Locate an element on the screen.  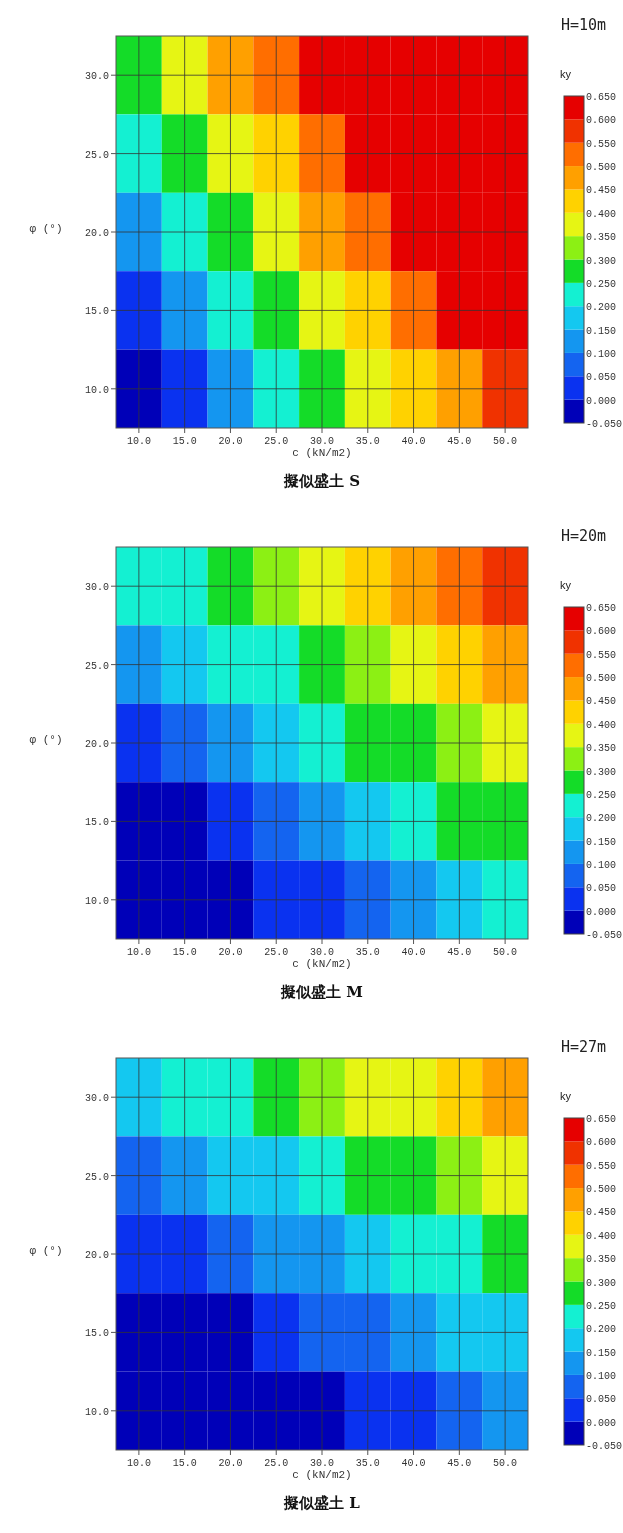
text: 擬似盛土 S is located at coordinates (321, 481).